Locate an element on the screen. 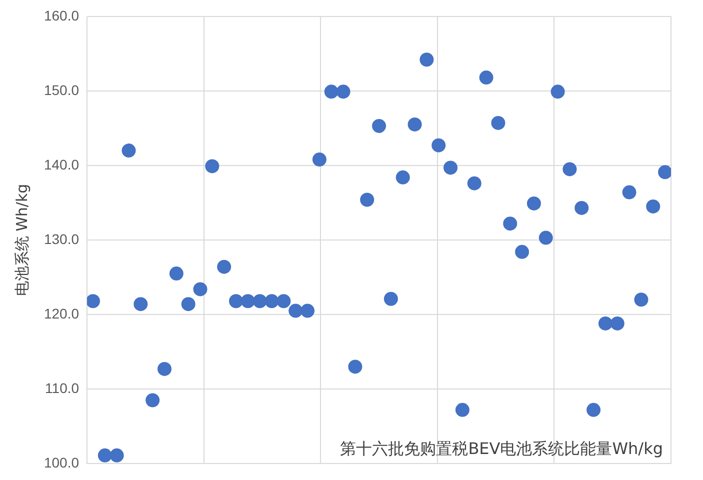 The width and height of the screenshot is (703, 480). y-tick-label: 100.0 is located at coordinates (62, 462).